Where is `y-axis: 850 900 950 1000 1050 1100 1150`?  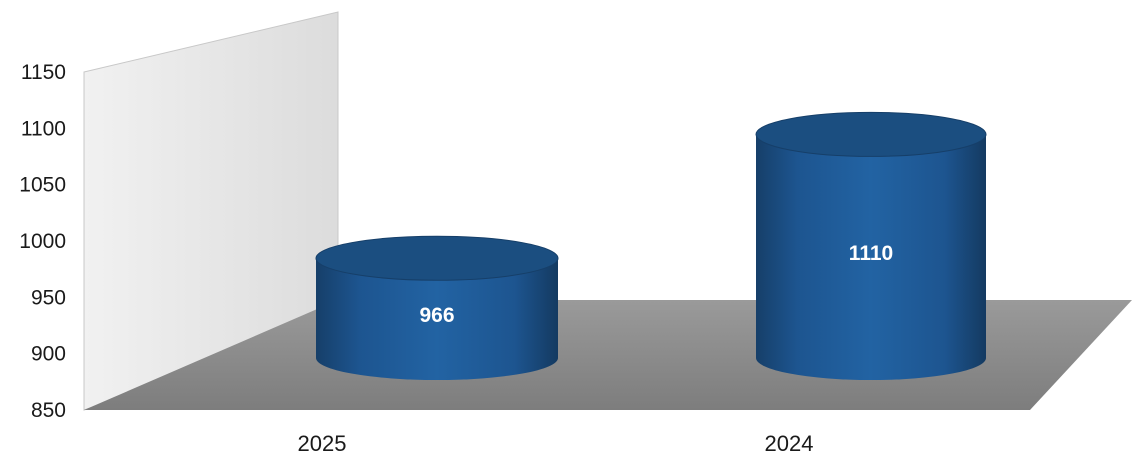 y-axis: 850 900 950 1000 1050 1100 1150 is located at coordinates (42, 241).